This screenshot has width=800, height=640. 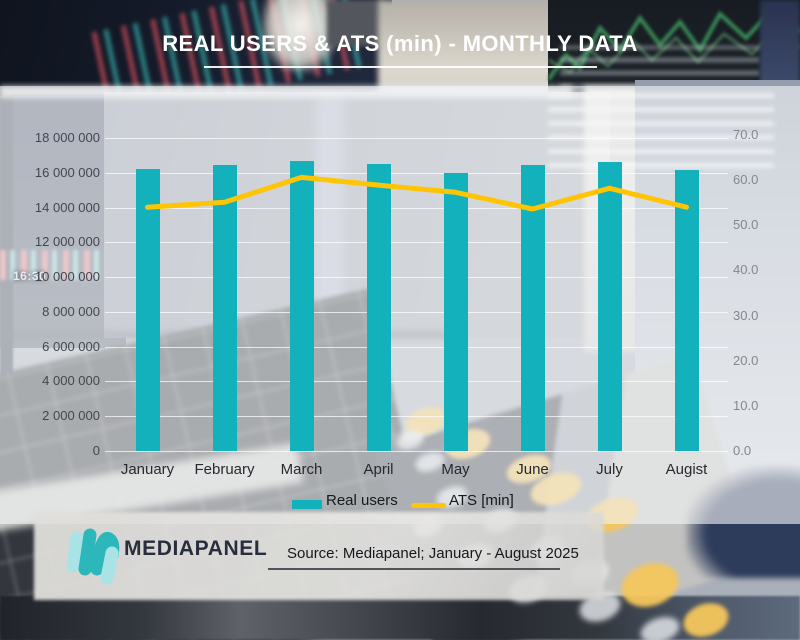 What do you see at coordinates (356, 23) in the screenshot?
I see `photo-window-frame` at bounding box center [356, 23].